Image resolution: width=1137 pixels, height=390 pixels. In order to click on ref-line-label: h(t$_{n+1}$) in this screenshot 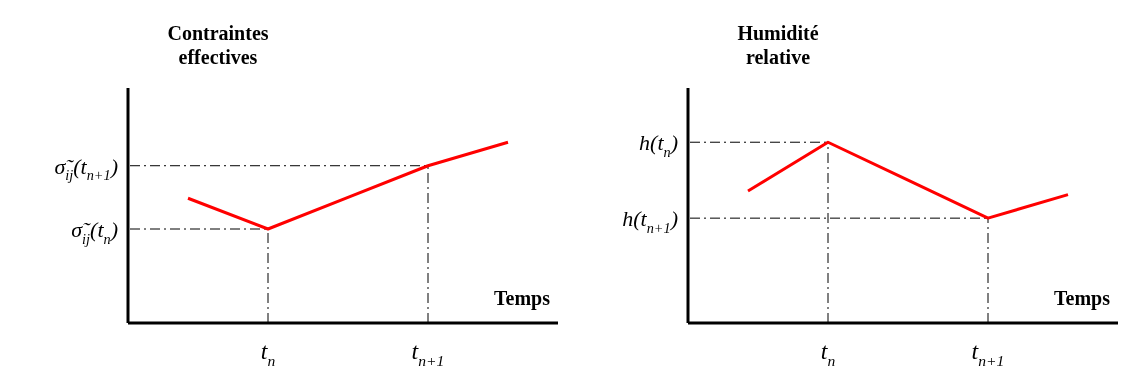, I will do `click(650, 221)`.